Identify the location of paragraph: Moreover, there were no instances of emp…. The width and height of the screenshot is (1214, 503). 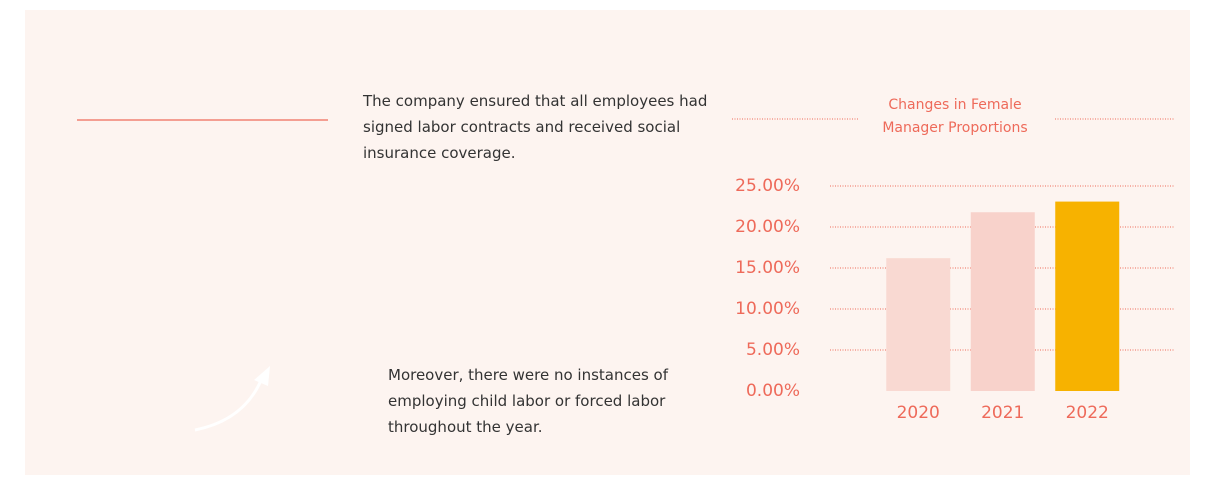
(528, 401).